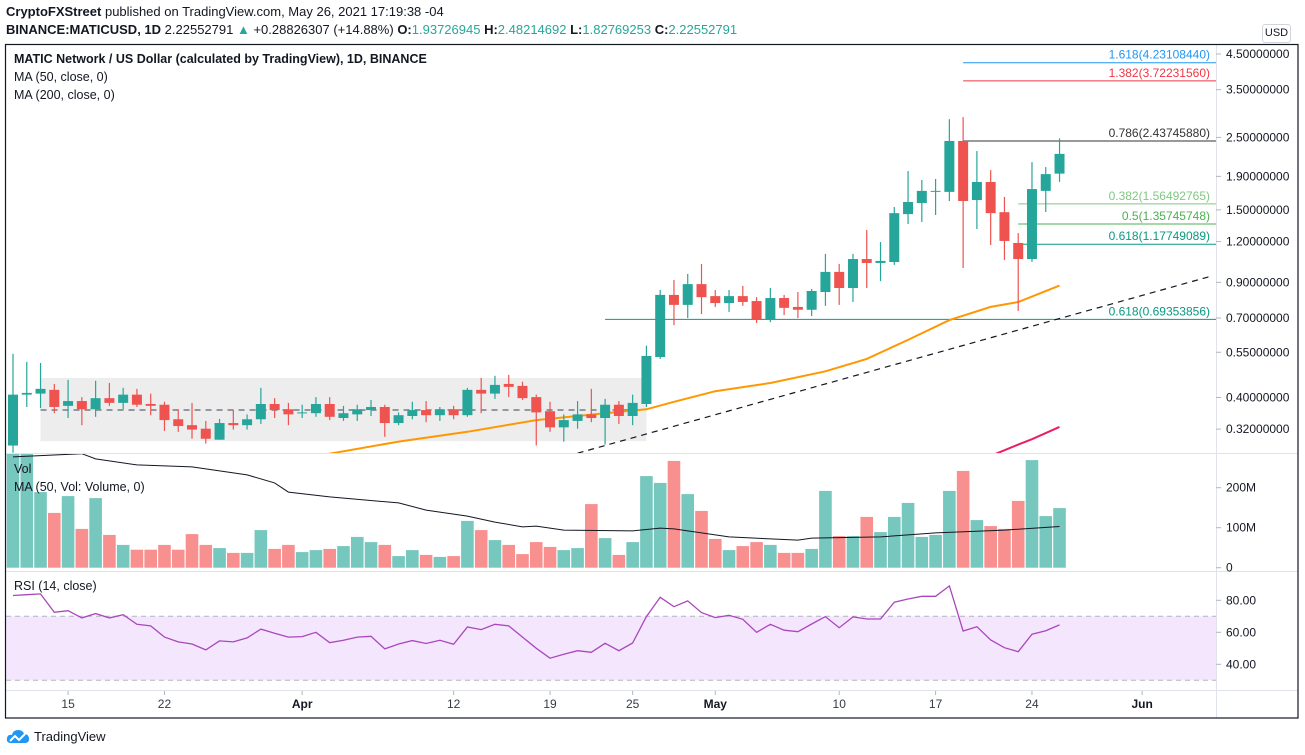 The height and width of the screenshot is (755, 1305). I want to click on price-change: +0.28826307 (+14.88%), so click(323, 29).